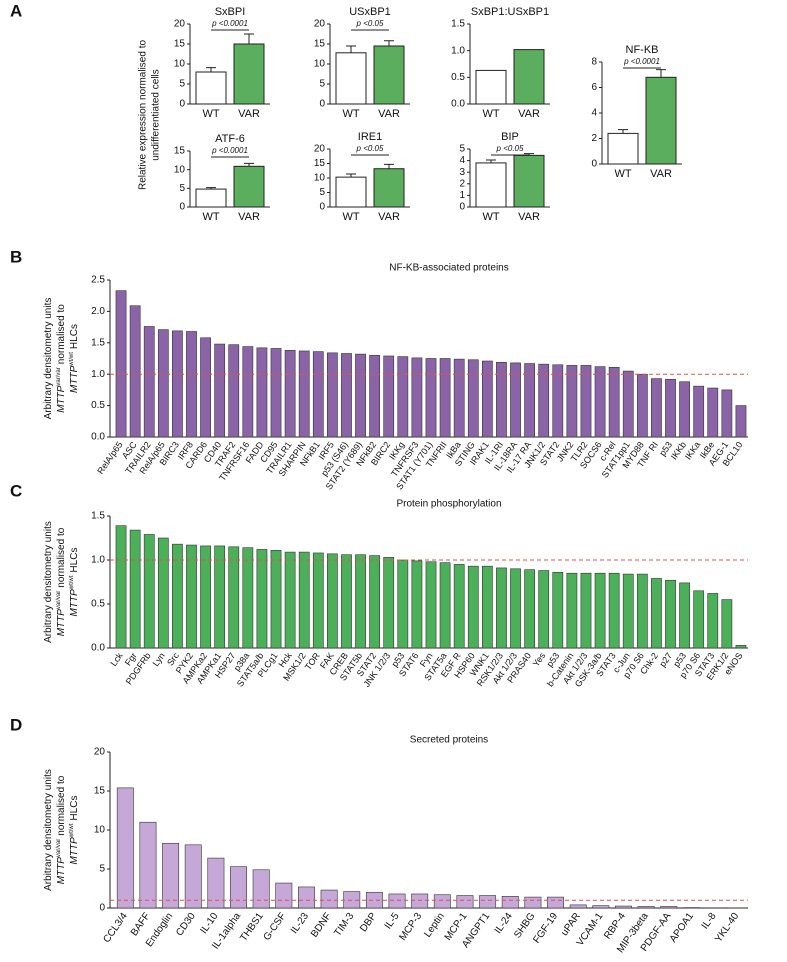 The width and height of the screenshot is (787, 962). Describe the element at coordinates (370, 148) in the screenshot. I see `p-value: p <0.05` at that location.